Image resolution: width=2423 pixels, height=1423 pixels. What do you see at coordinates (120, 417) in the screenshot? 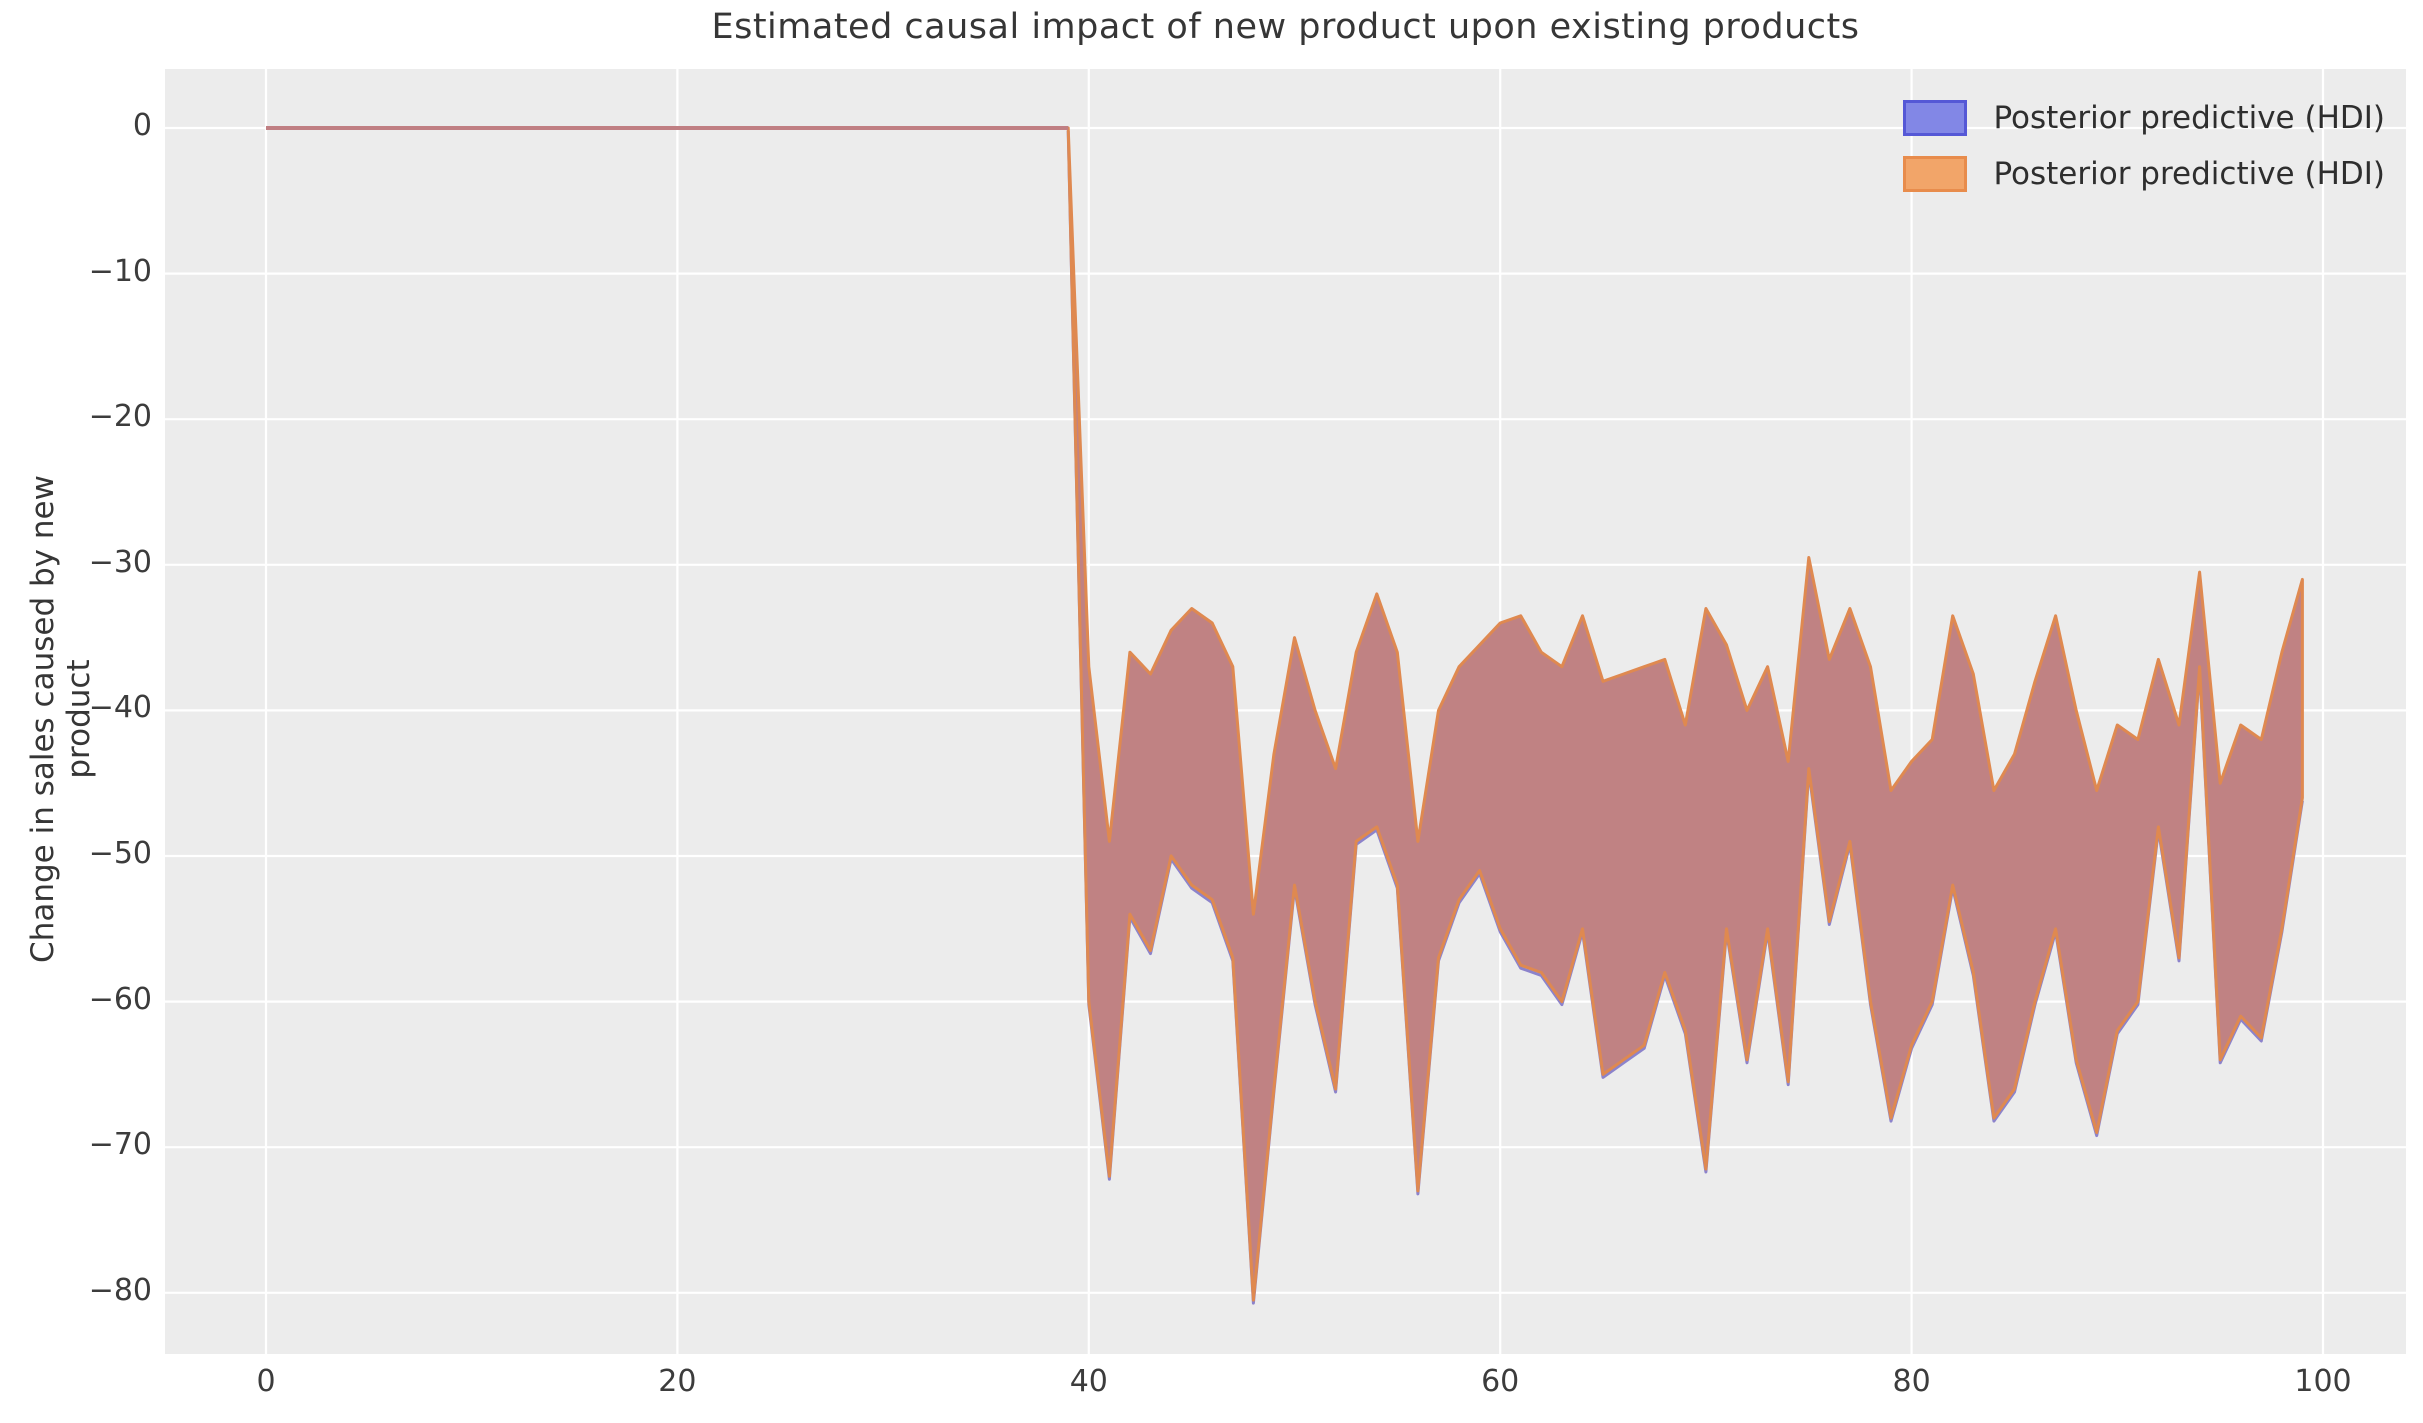
I see `y-tick-label: −20` at bounding box center [120, 417].